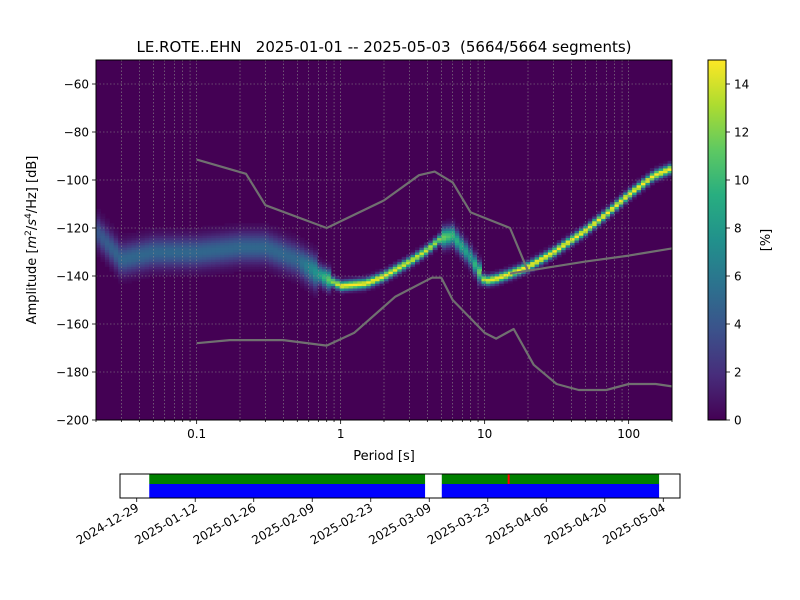  What do you see at coordinates (717, 240) in the screenshot?
I see `colorbar-frame` at bounding box center [717, 240].